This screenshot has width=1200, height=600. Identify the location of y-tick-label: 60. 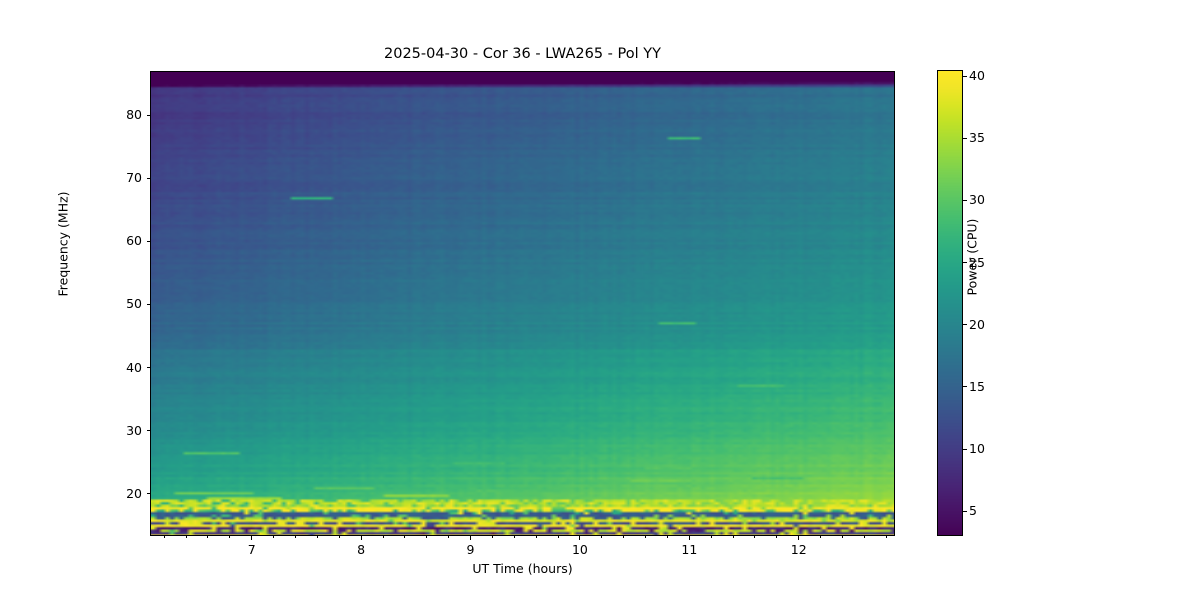
(134, 241).